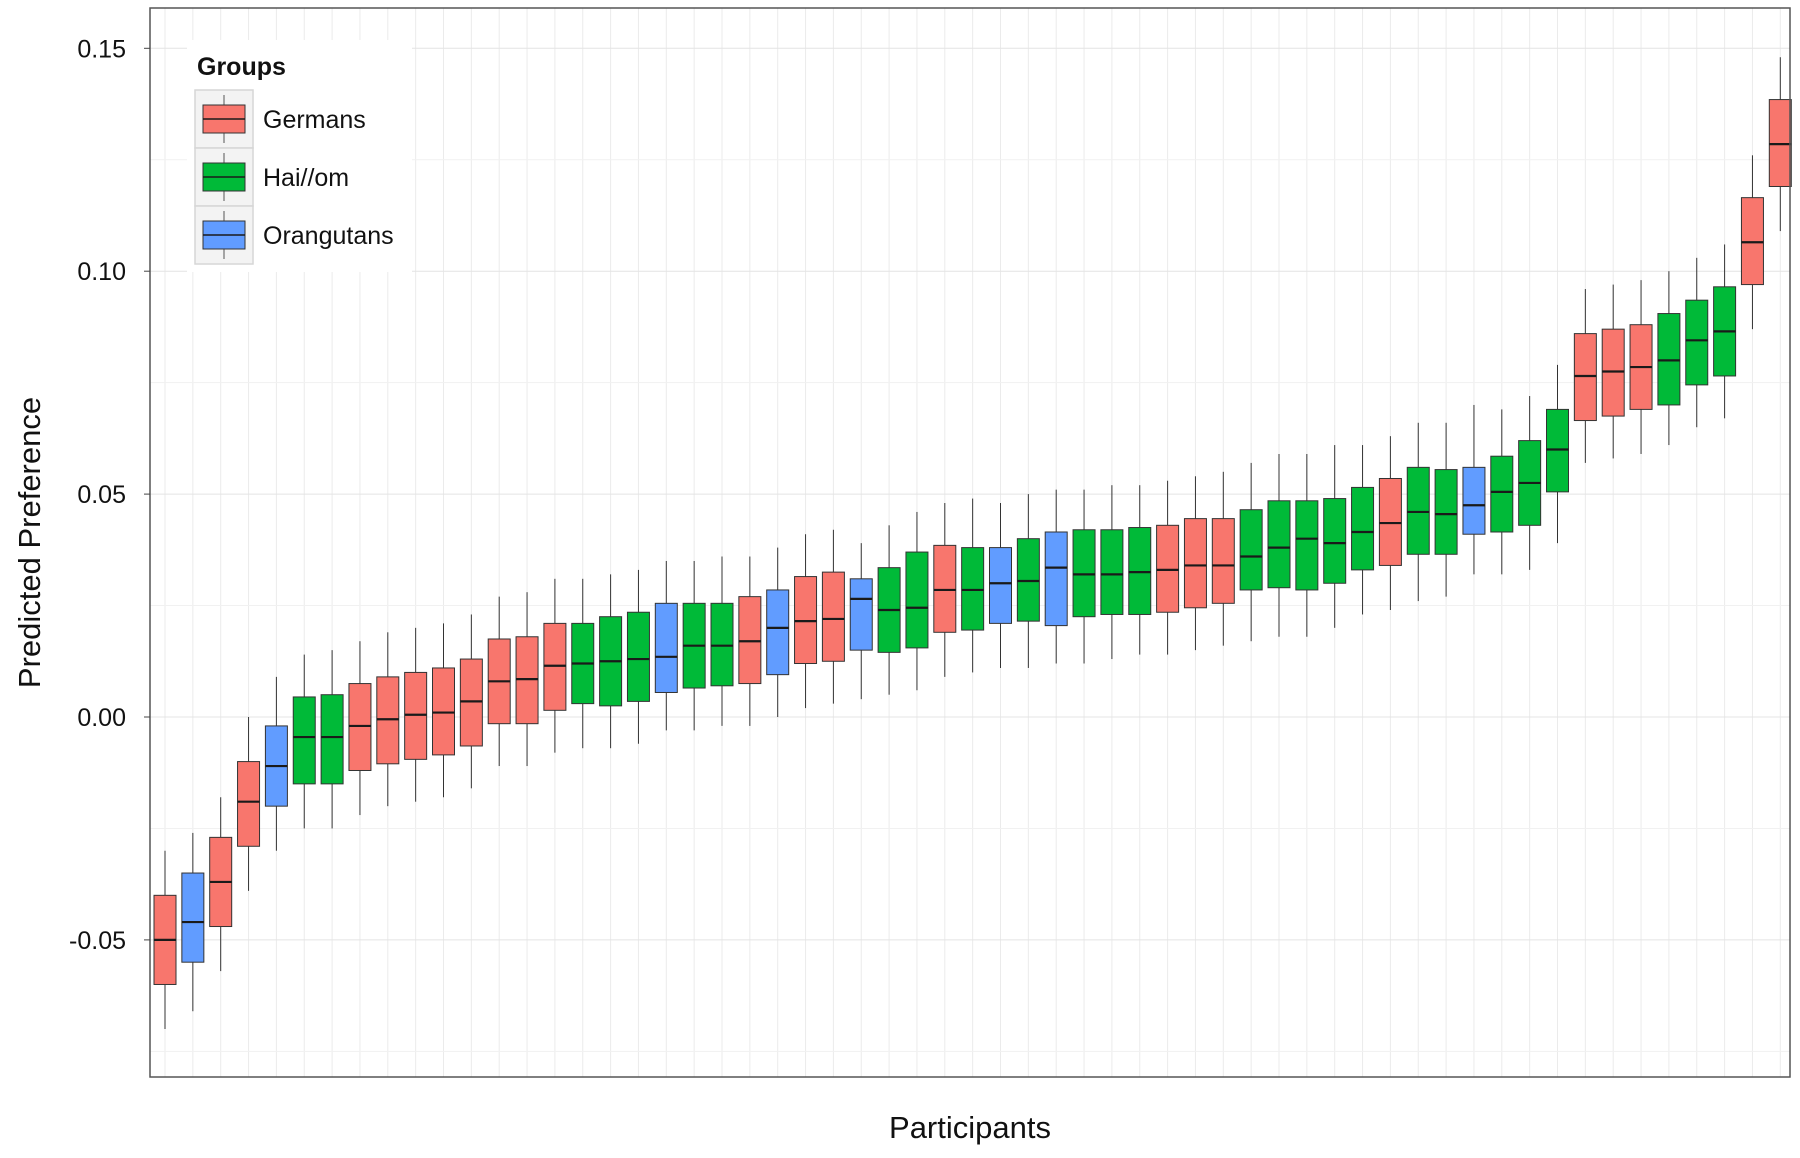  I want to click on y-tick-label: -0.05, so click(97, 941).